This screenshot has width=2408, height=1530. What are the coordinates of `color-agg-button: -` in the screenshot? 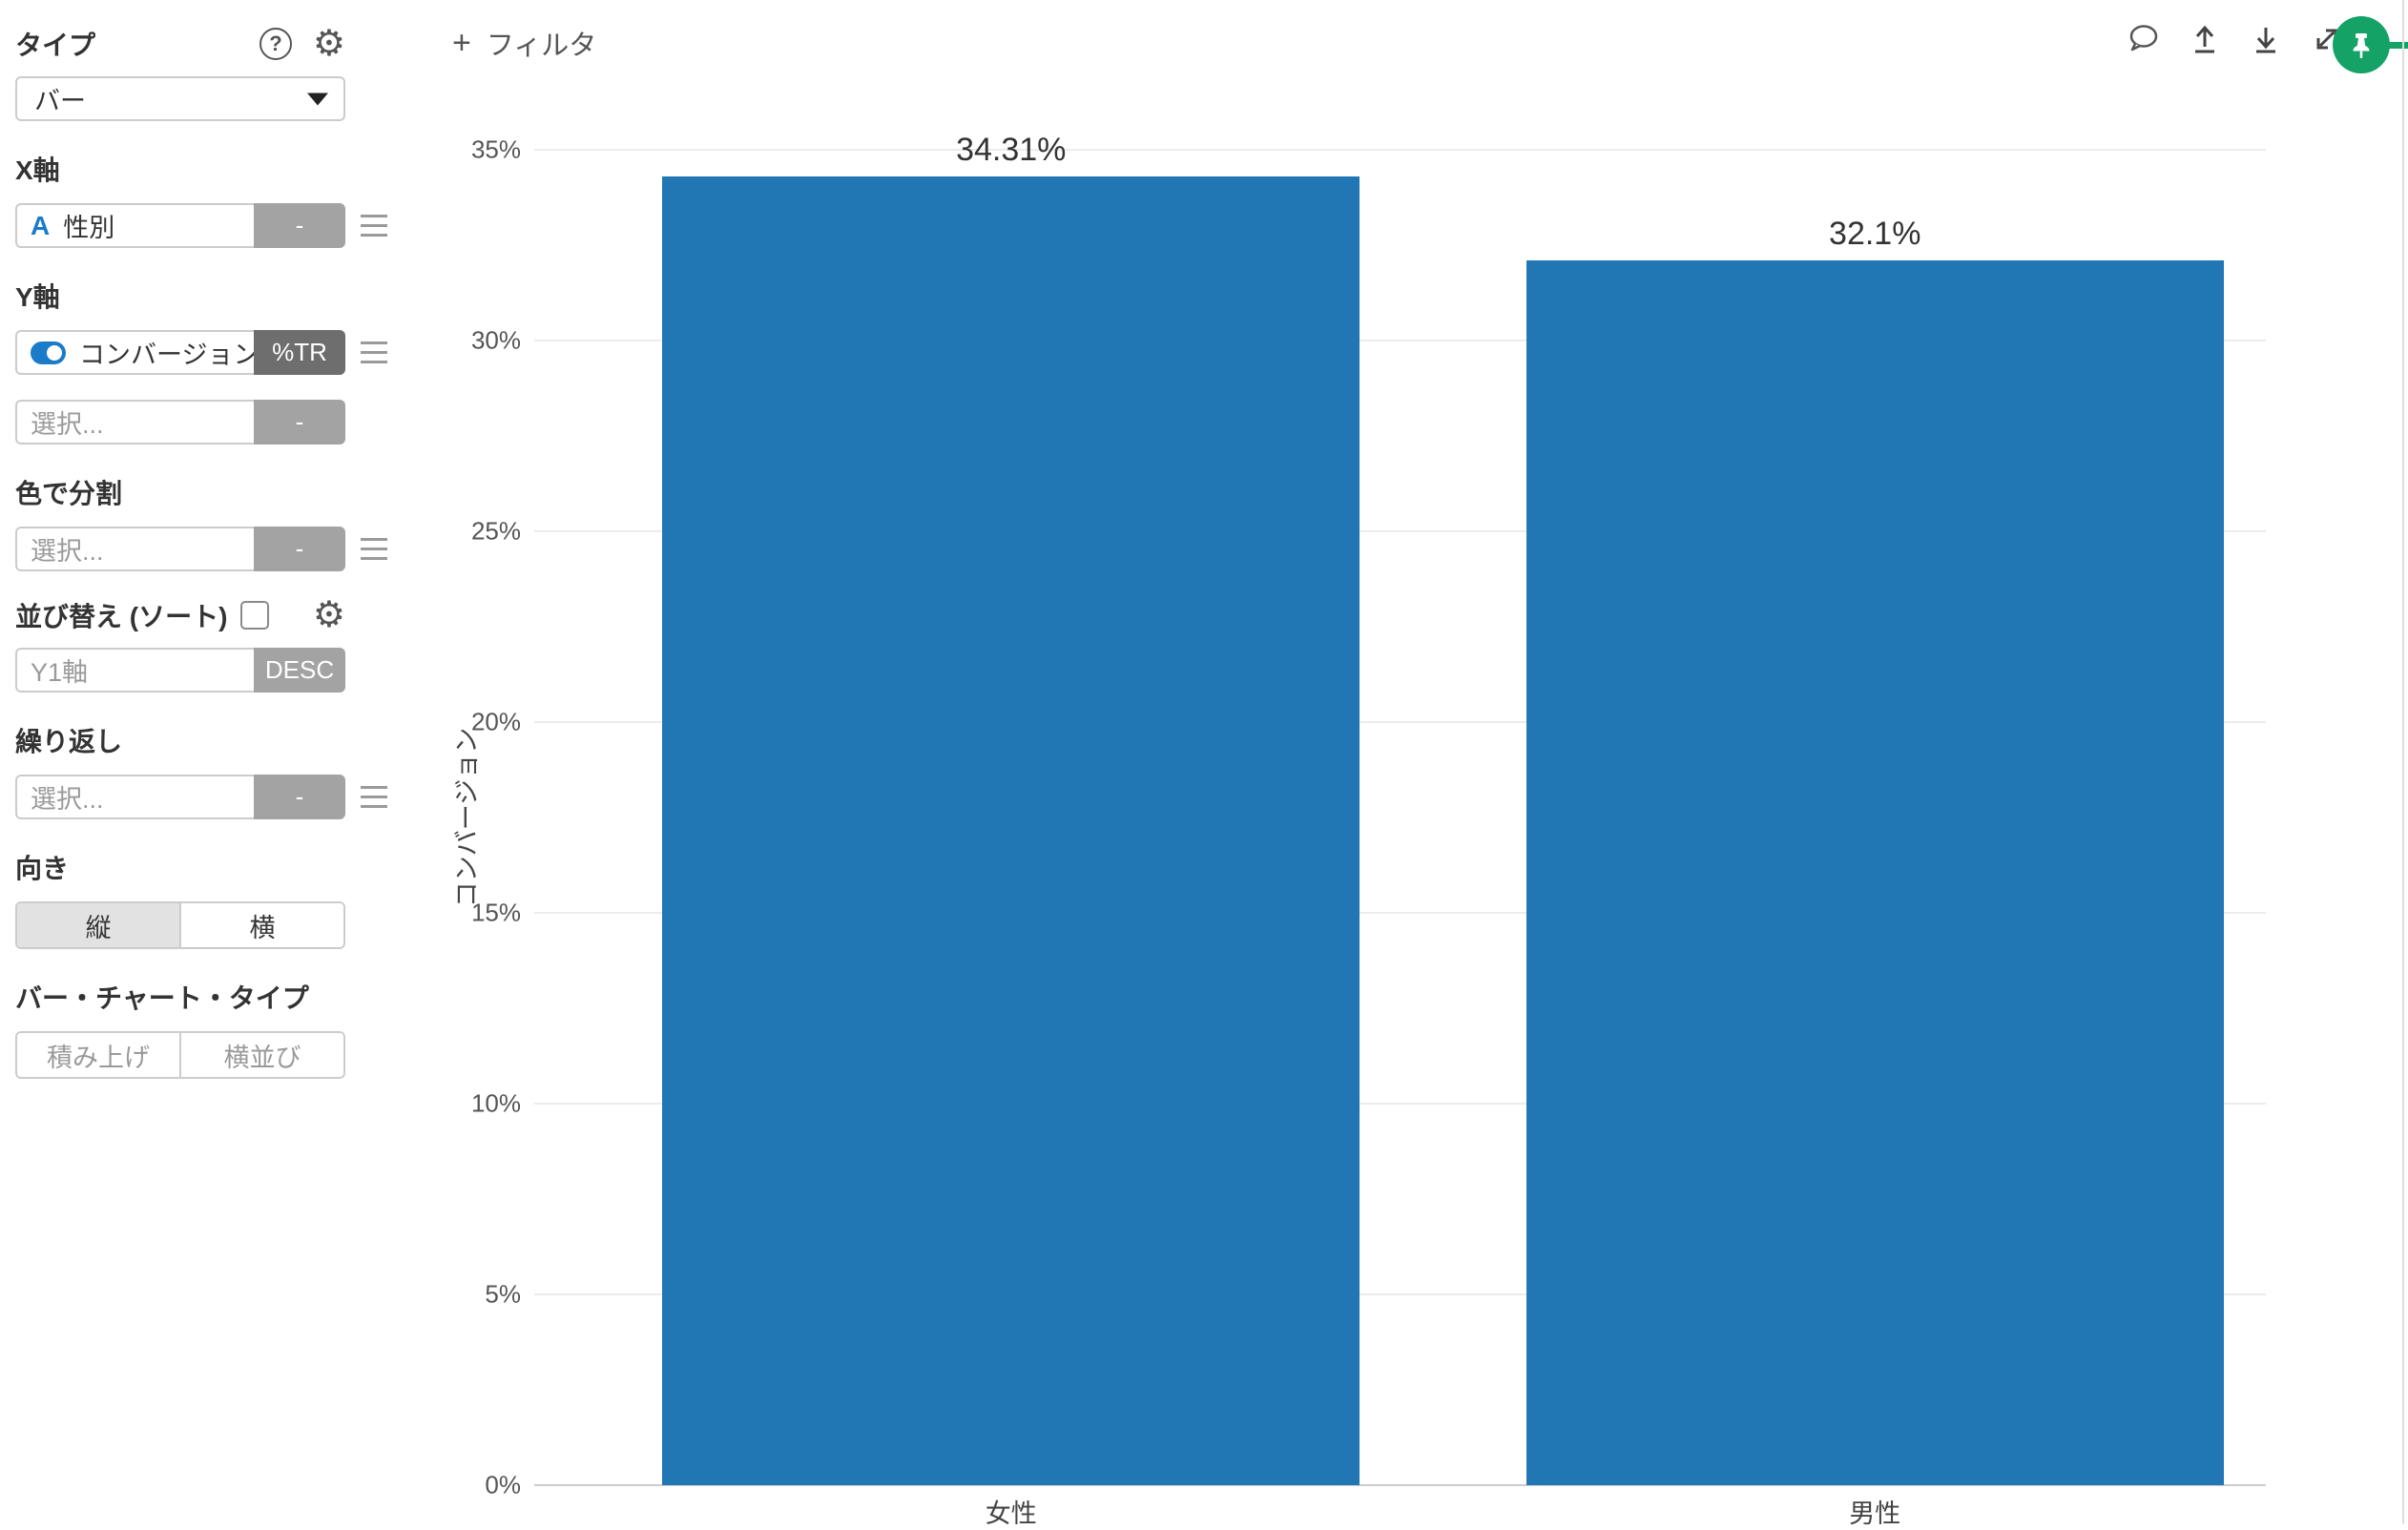 It's located at (299, 549).